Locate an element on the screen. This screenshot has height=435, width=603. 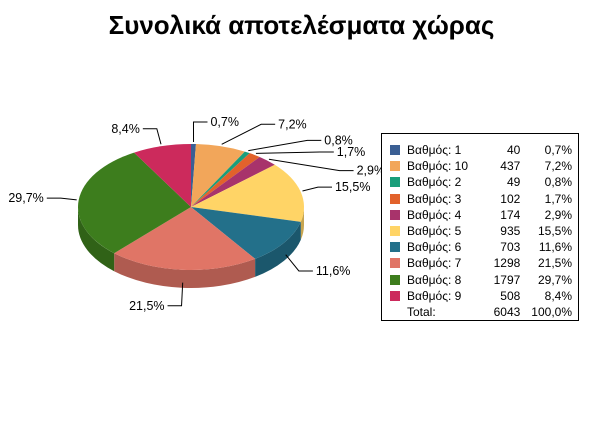
legend-percent: 2,9% is located at coordinates (558, 214).